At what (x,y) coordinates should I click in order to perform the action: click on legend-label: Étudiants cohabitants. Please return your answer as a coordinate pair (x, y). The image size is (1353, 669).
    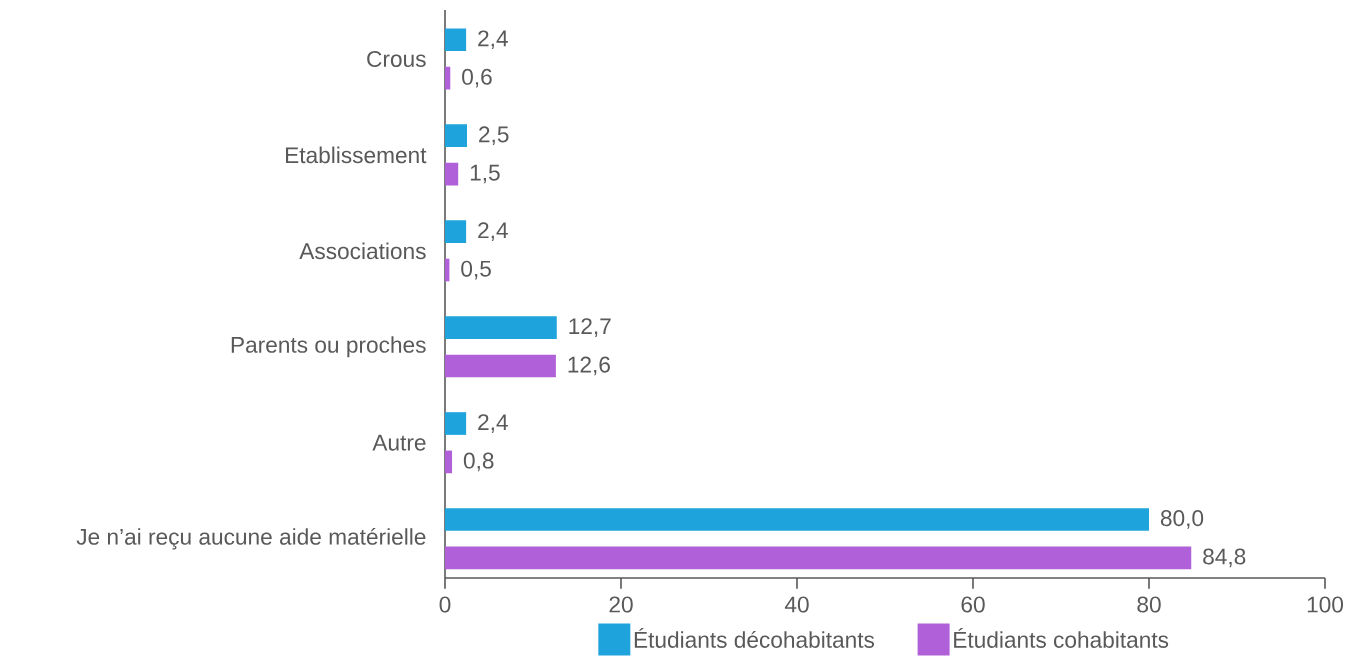
    Looking at the image, I should click on (1061, 638).